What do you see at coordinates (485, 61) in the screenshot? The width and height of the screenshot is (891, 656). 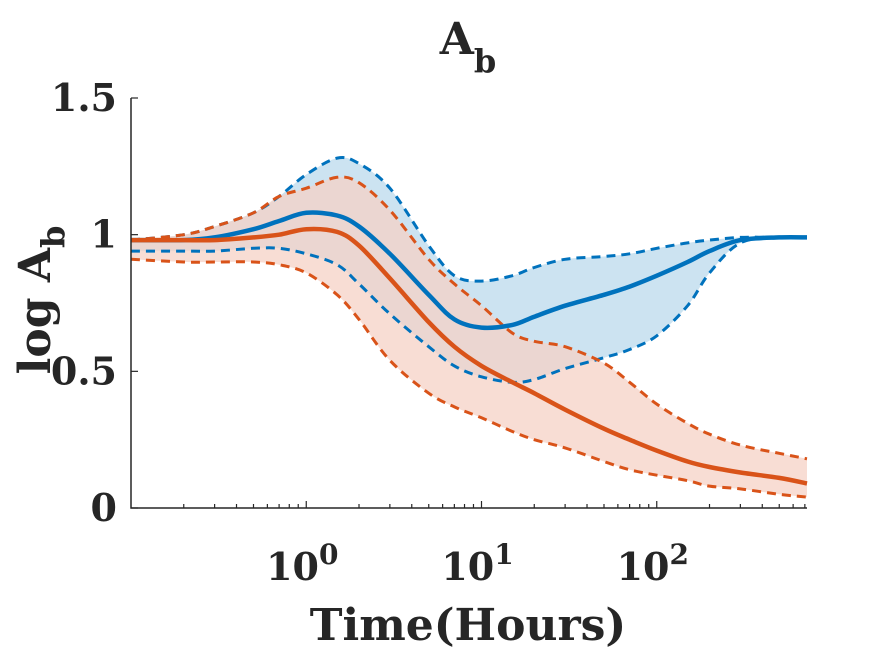 I see `chart-title-subscript: b` at bounding box center [485, 61].